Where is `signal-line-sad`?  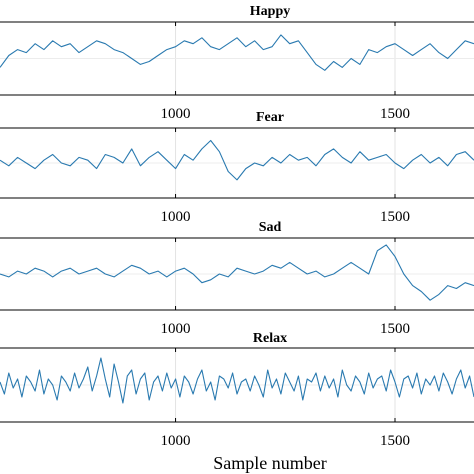 signal-line-sad is located at coordinates (237, 272).